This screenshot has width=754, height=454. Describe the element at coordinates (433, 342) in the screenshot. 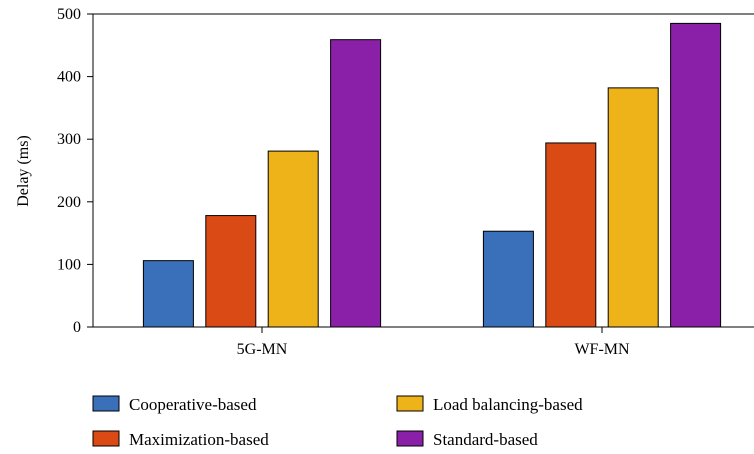

I see `x-ticks: 5G-MN WF-MN` at that location.